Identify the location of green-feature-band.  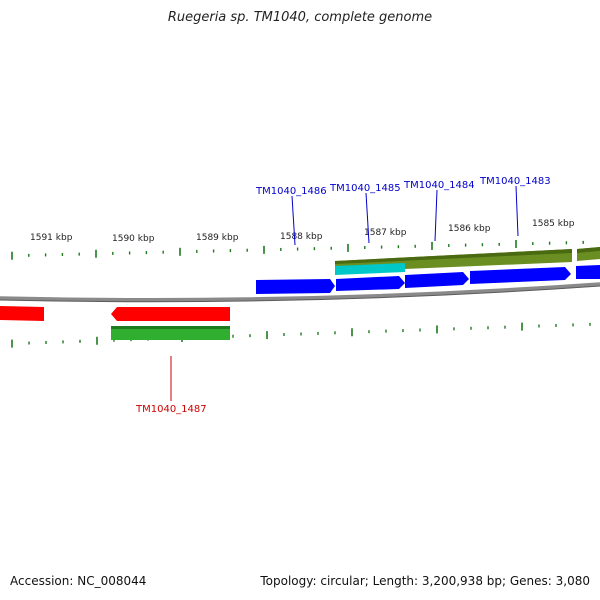
(170, 333).